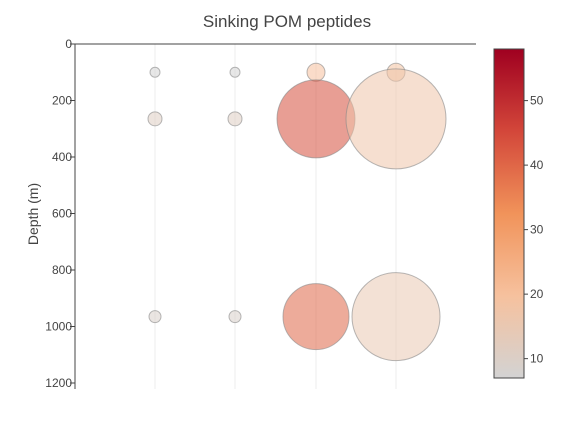  Describe the element at coordinates (537, 294) in the screenshot. I see `colorbar-tick-label: 20` at that location.